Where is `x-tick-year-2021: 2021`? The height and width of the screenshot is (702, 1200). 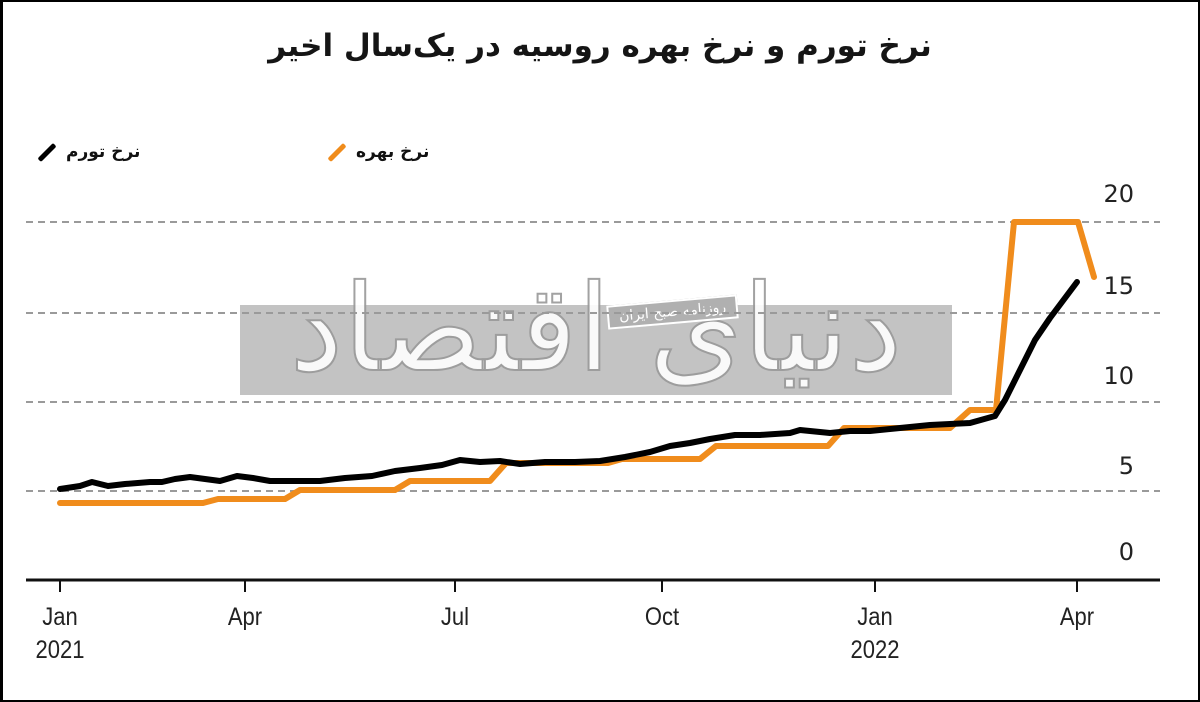 x-tick-year-2021: 2021 is located at coordinates (60, 650).